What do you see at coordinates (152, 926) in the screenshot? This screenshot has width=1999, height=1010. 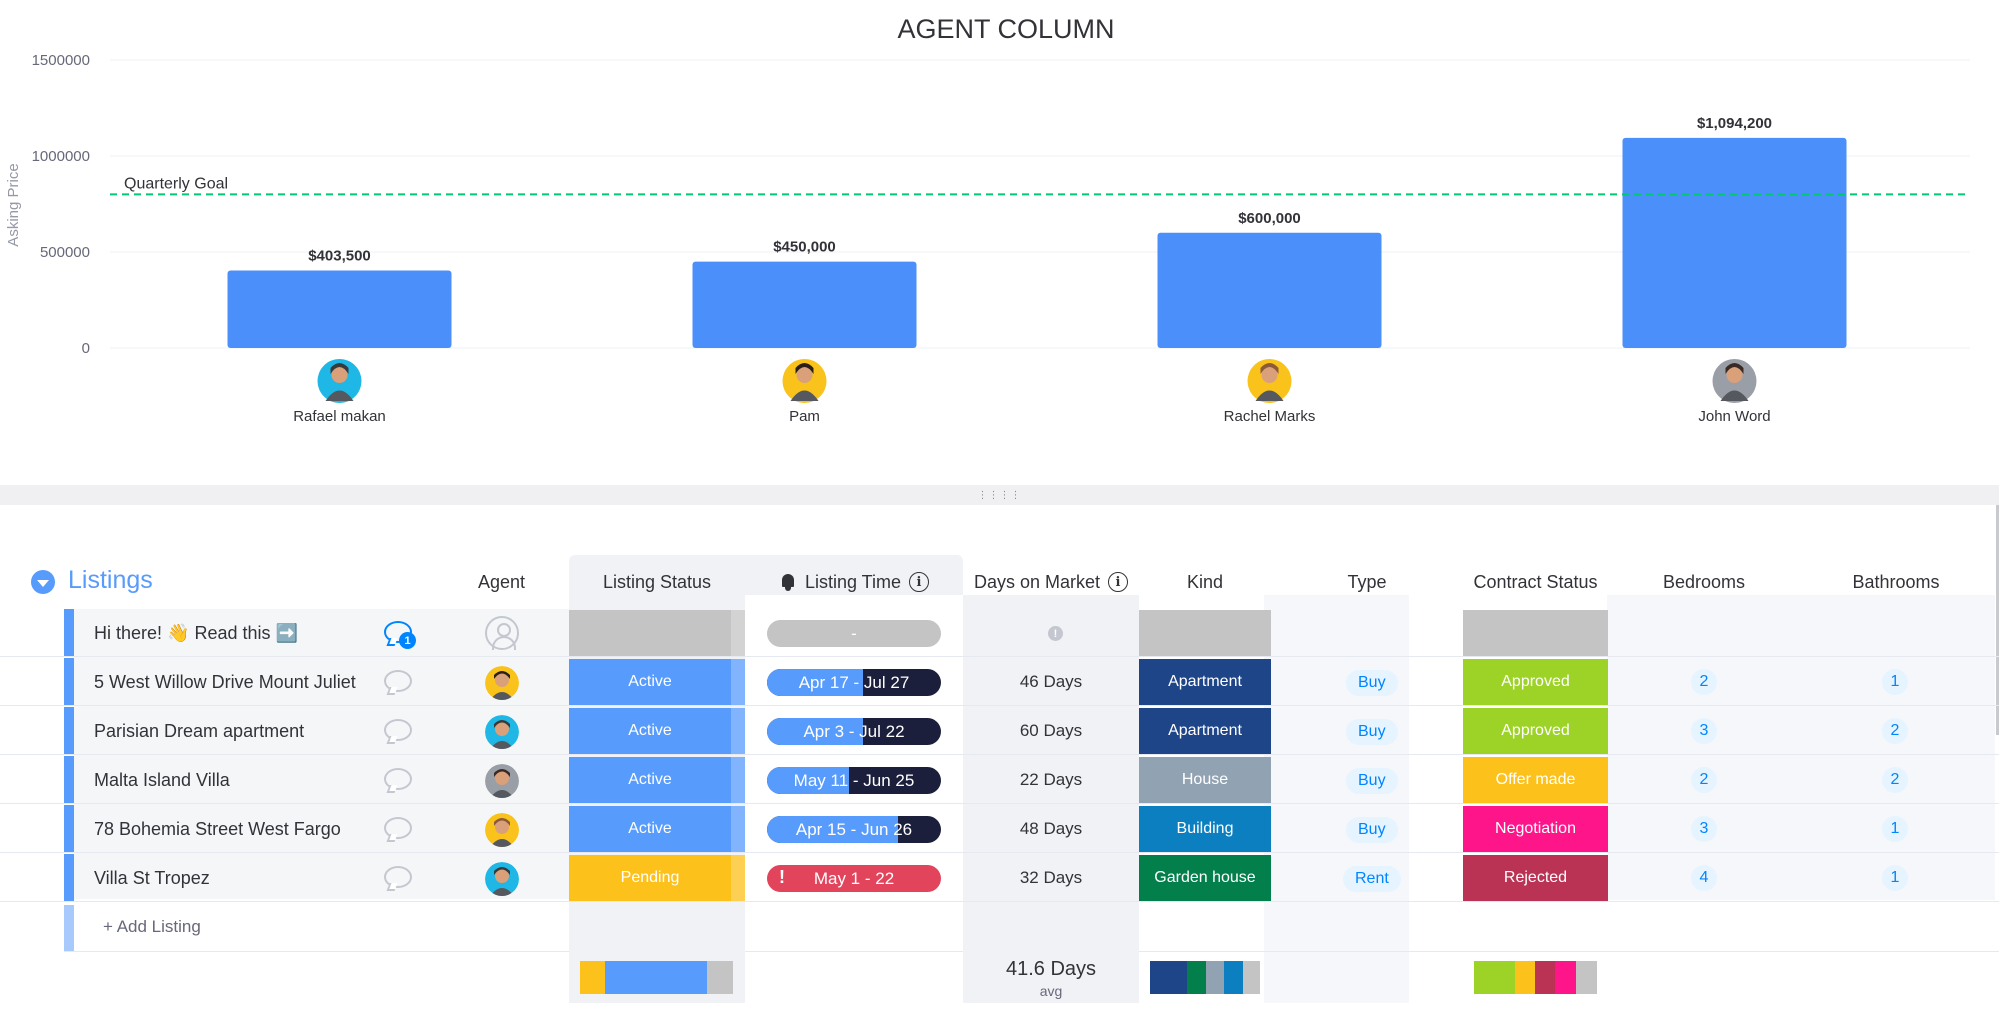 I see `add-listing-button: + Add Listing` at bounding box center [152, 926].